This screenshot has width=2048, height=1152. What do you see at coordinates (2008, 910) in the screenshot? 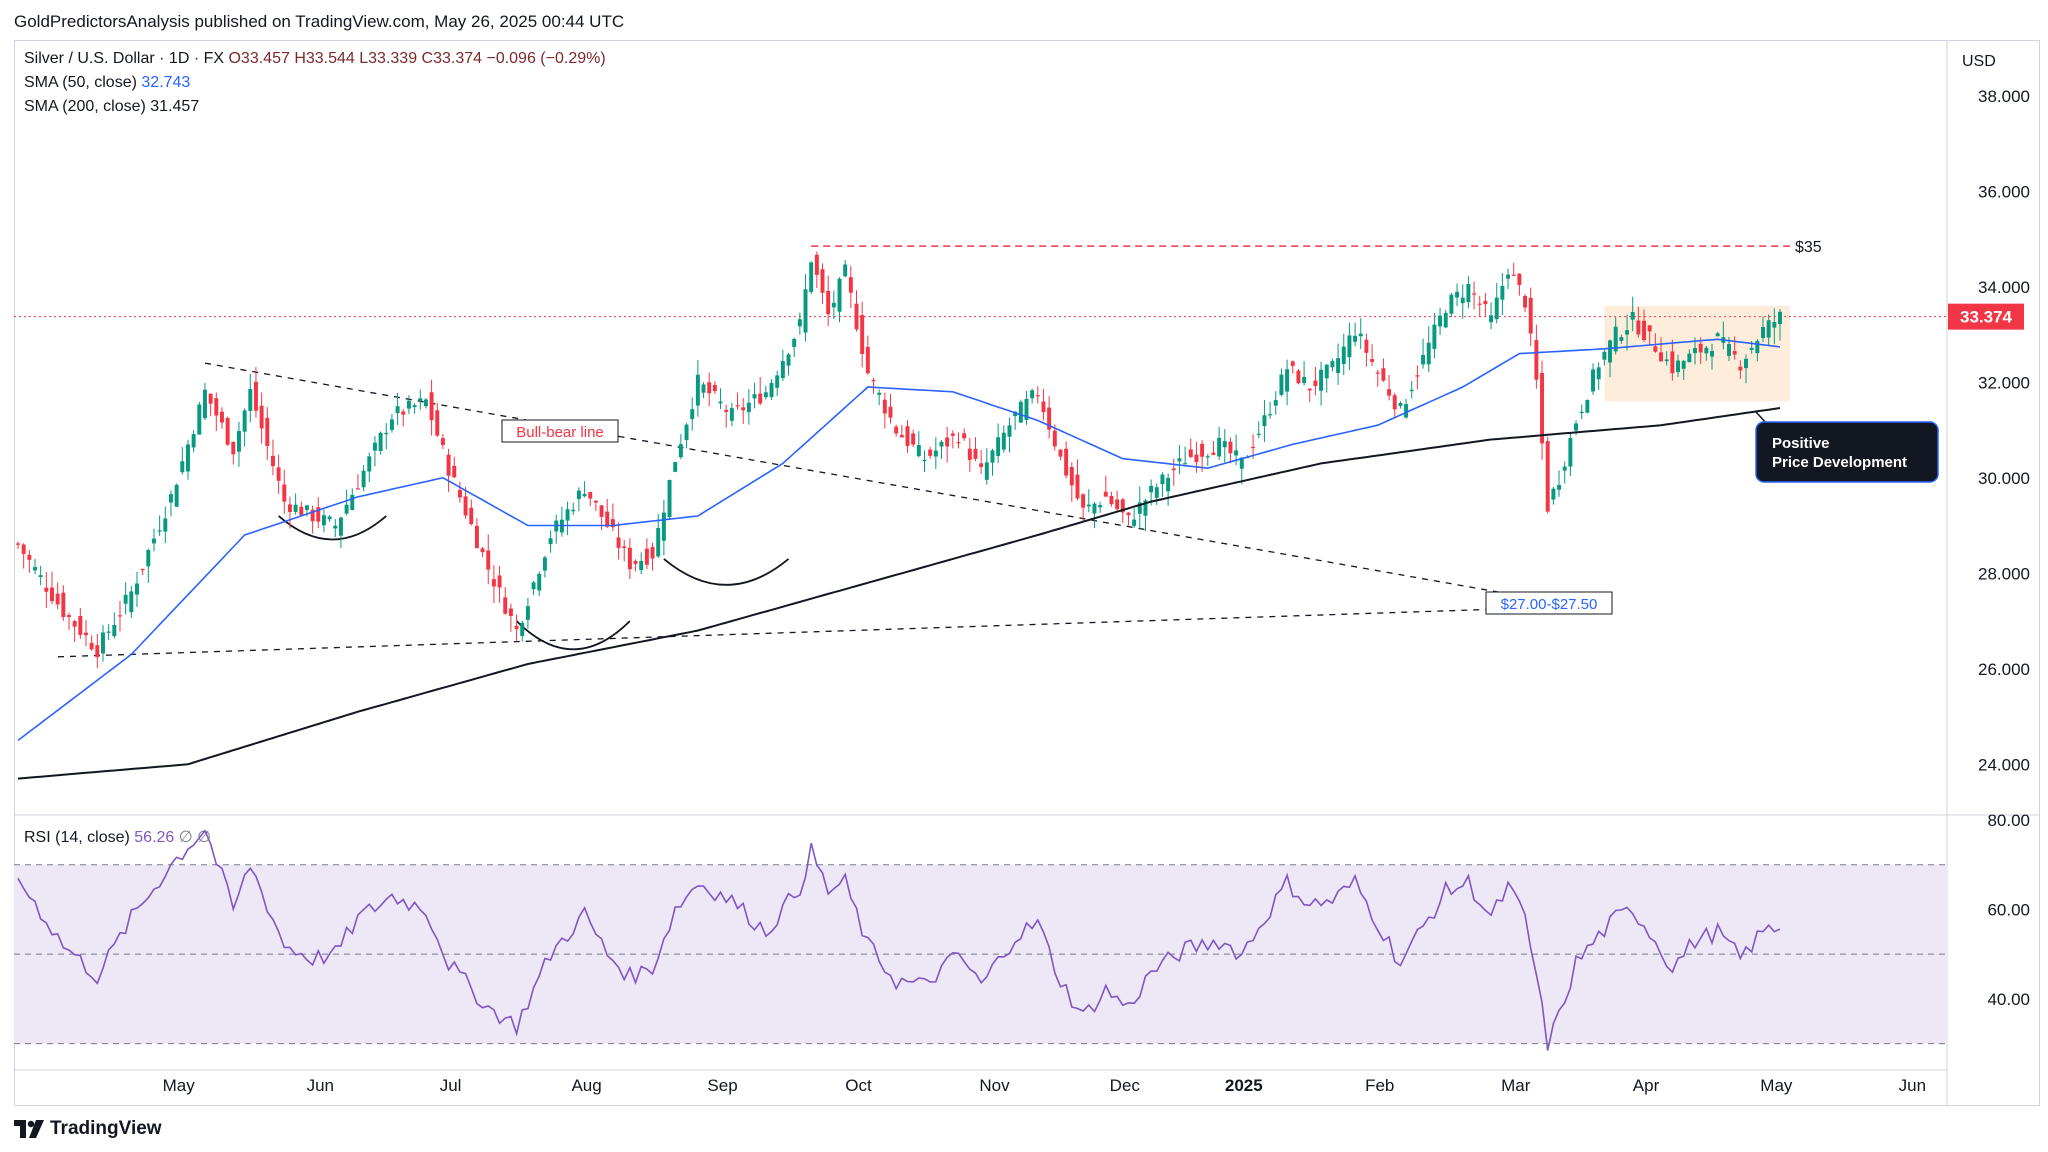
I see `rsi-axis: 80.00 60.00 40.00` at bounding box center [2008, 910].